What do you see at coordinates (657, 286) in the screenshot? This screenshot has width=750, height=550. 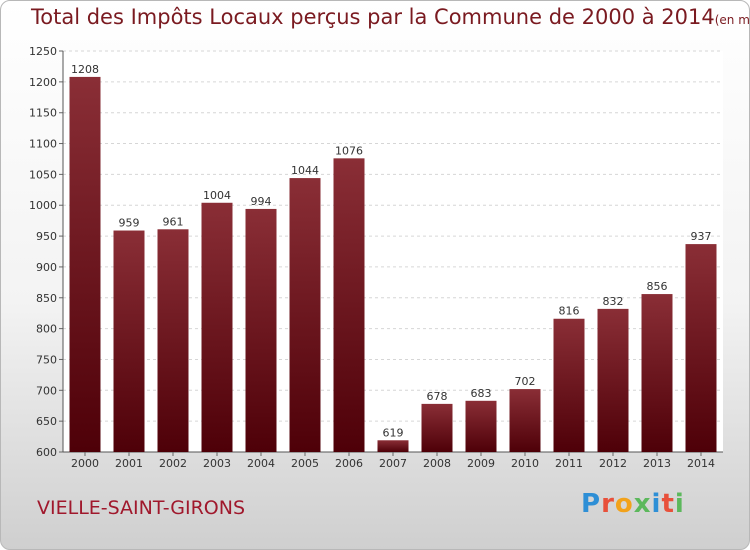 I see `bar-value-label: 856` at bounding box center [657, 286].